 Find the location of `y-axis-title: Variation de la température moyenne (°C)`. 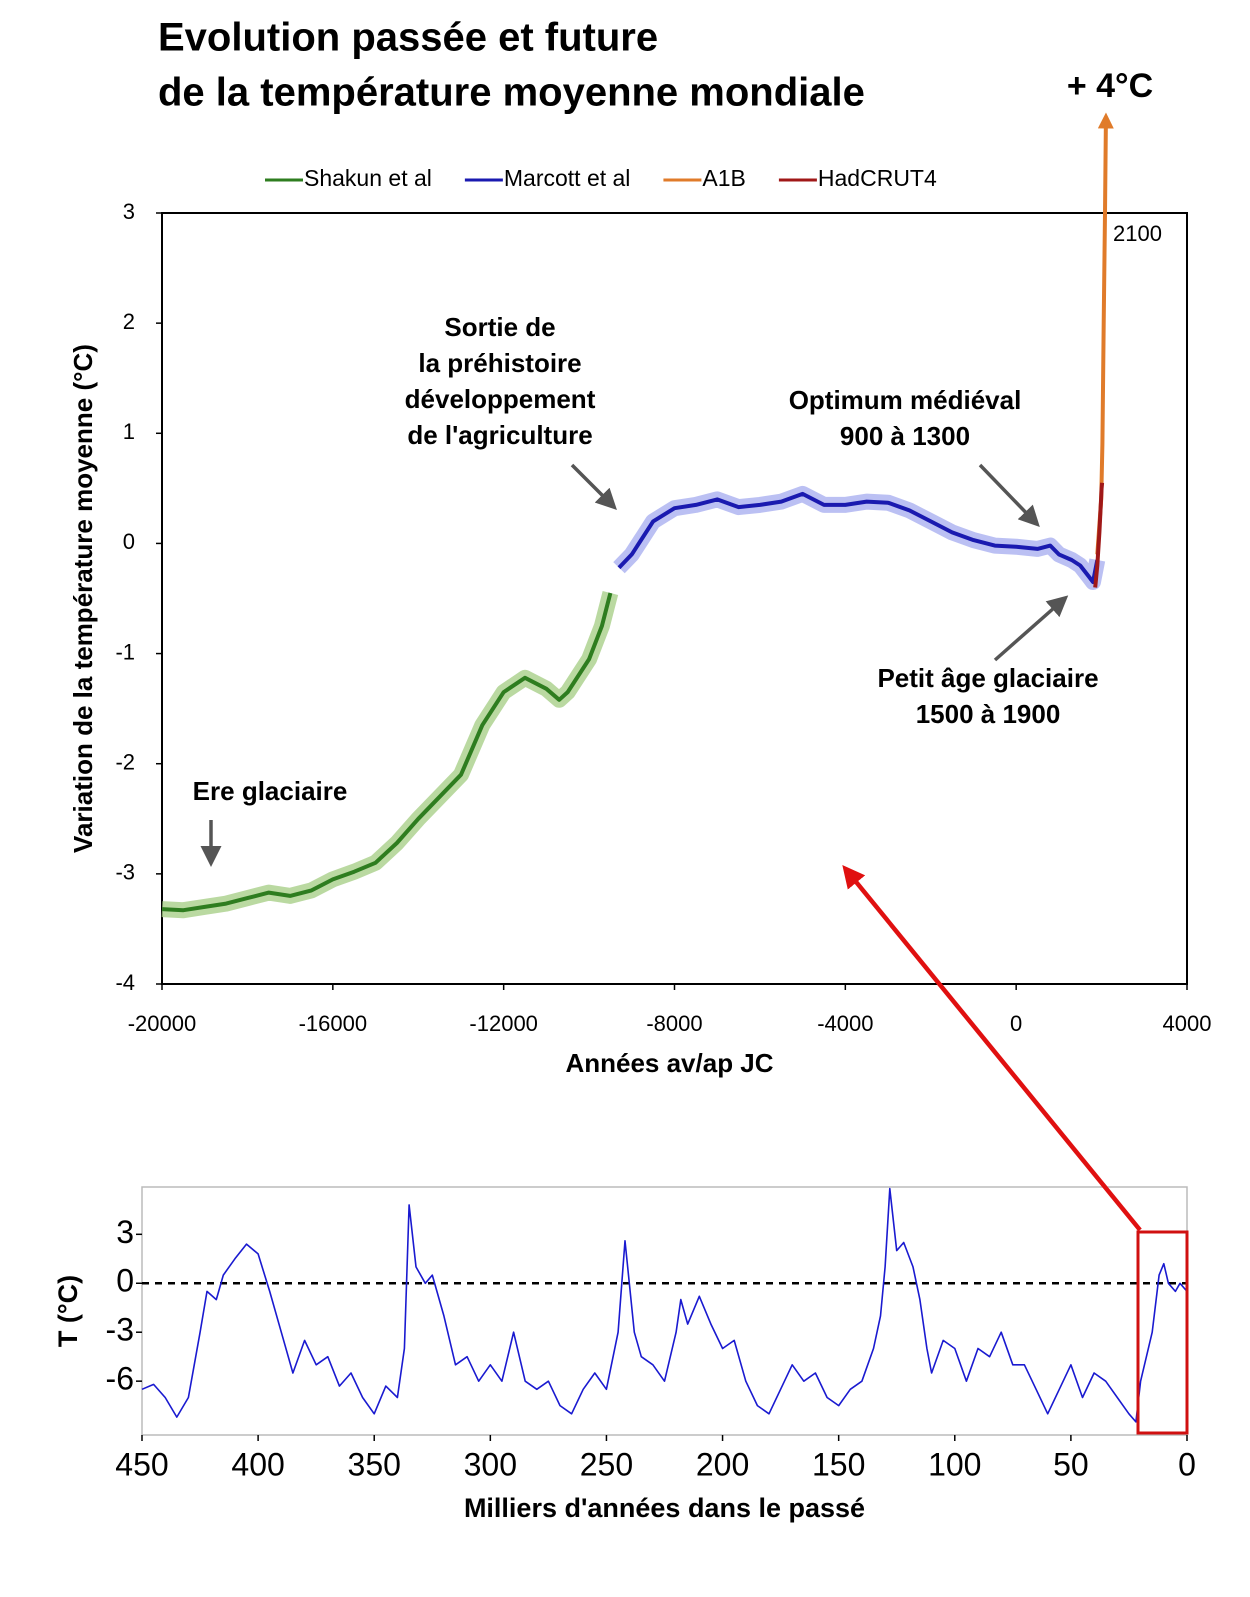

y-axis-title: Variation de la température moyenne (°C) is located at coordinates (83, 598).